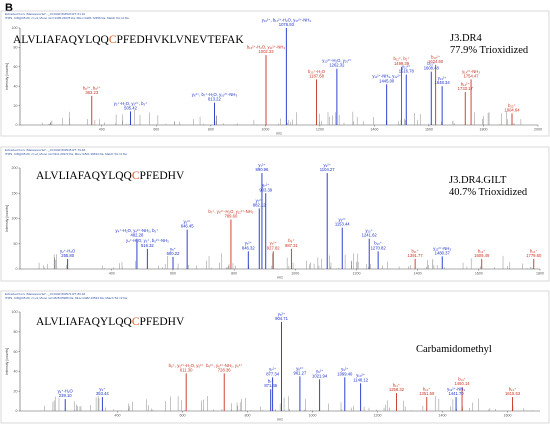 The height and width of the screenshot is (427, 550). Describe the element at coordinates (327, 164) in the screenshot. I see `peak-label: y₉²⁺` at that location.